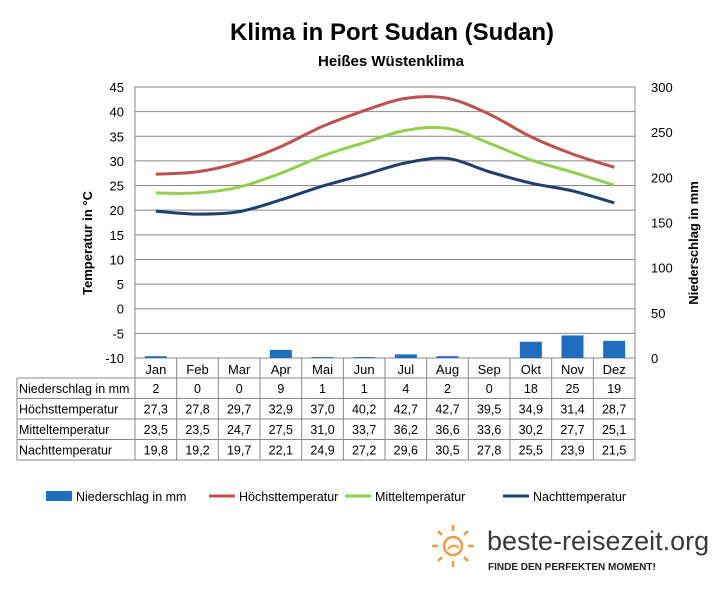  What do you see at coordinates (65, 451) in the screenshot?
I see `table-row-header: Nachttemperatur` at bounding box center [65, 451].